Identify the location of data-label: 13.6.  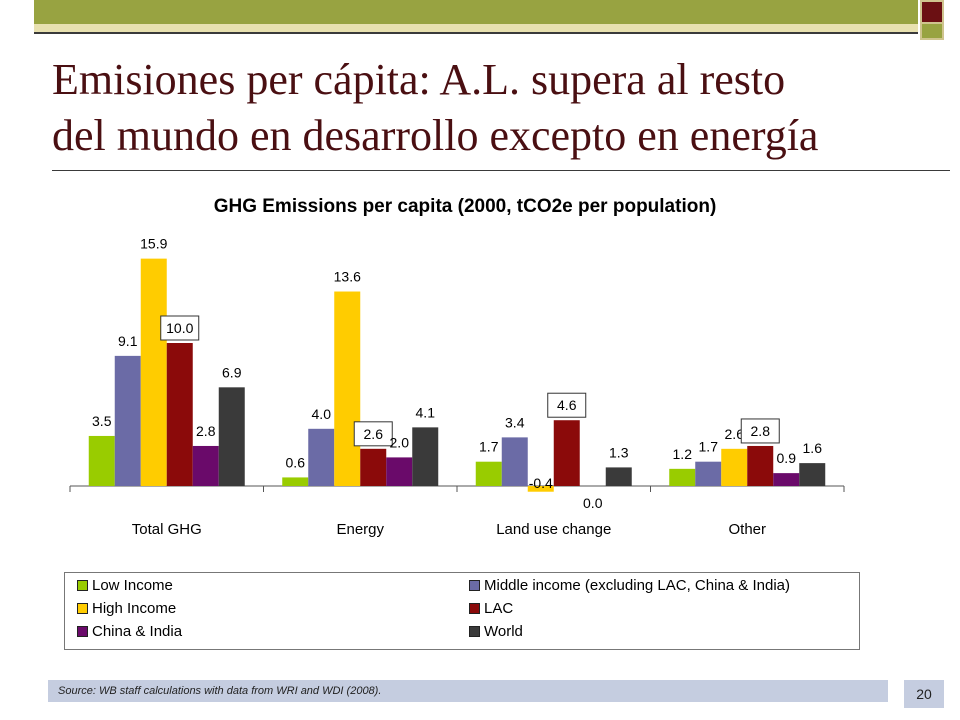
(347, 277).